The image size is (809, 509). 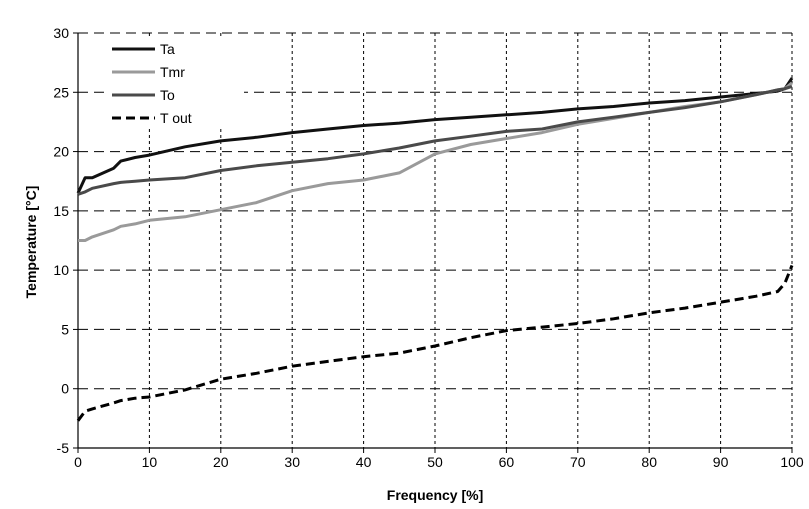 What do you see at coordinates (435, 495) in the screenshot?
I see `x-axis-title: Frequency [%]` at bounding box center [435, 495].